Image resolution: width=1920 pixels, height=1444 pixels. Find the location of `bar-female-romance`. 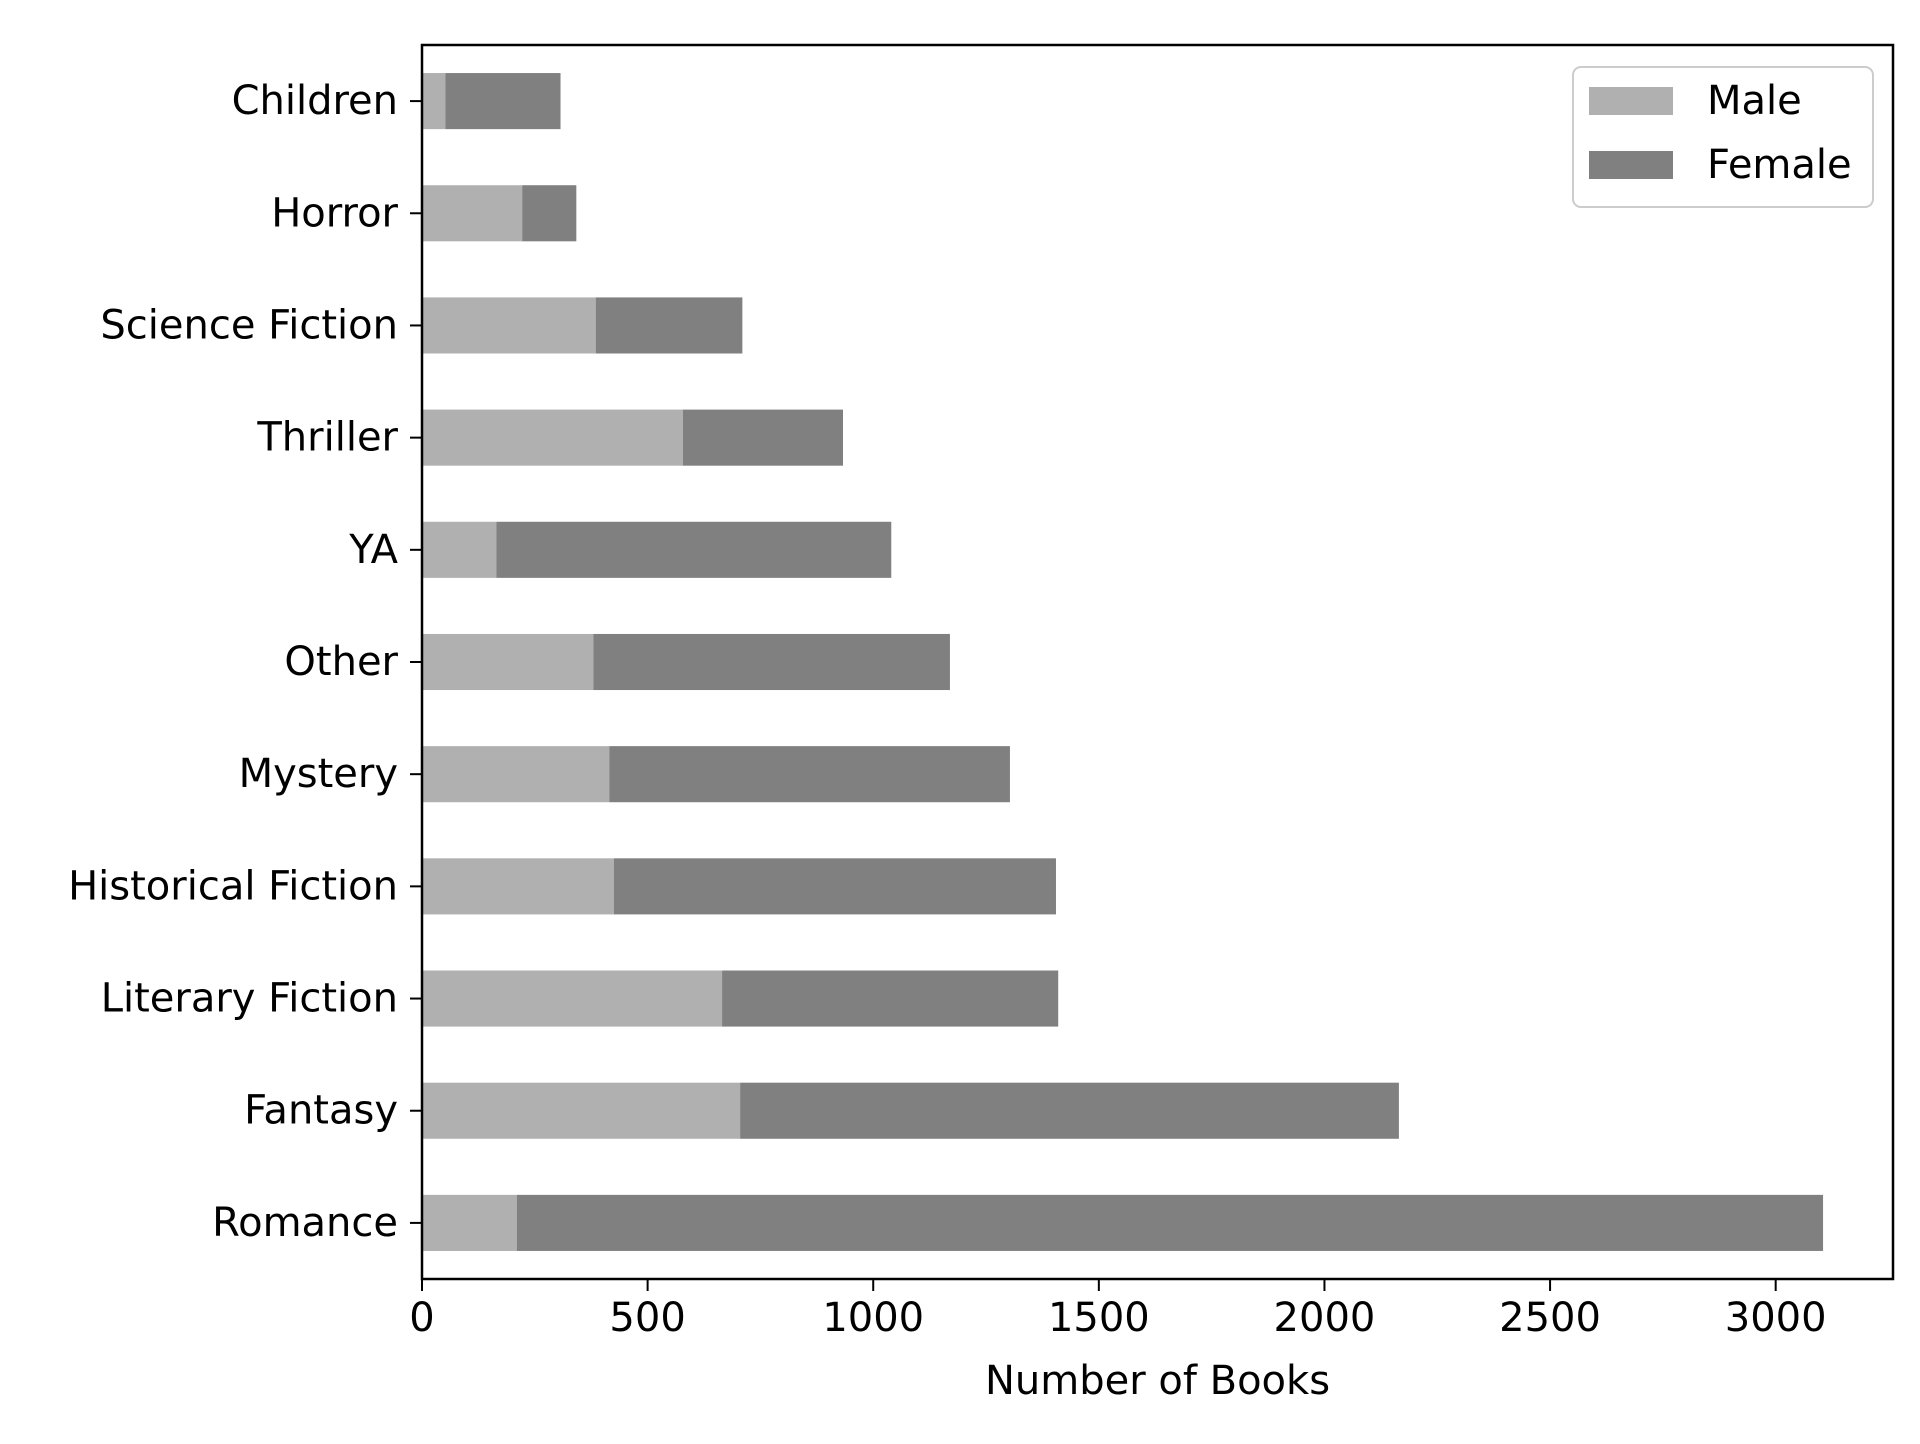

bar-female-romance is located at coordinates (1170, 1222).